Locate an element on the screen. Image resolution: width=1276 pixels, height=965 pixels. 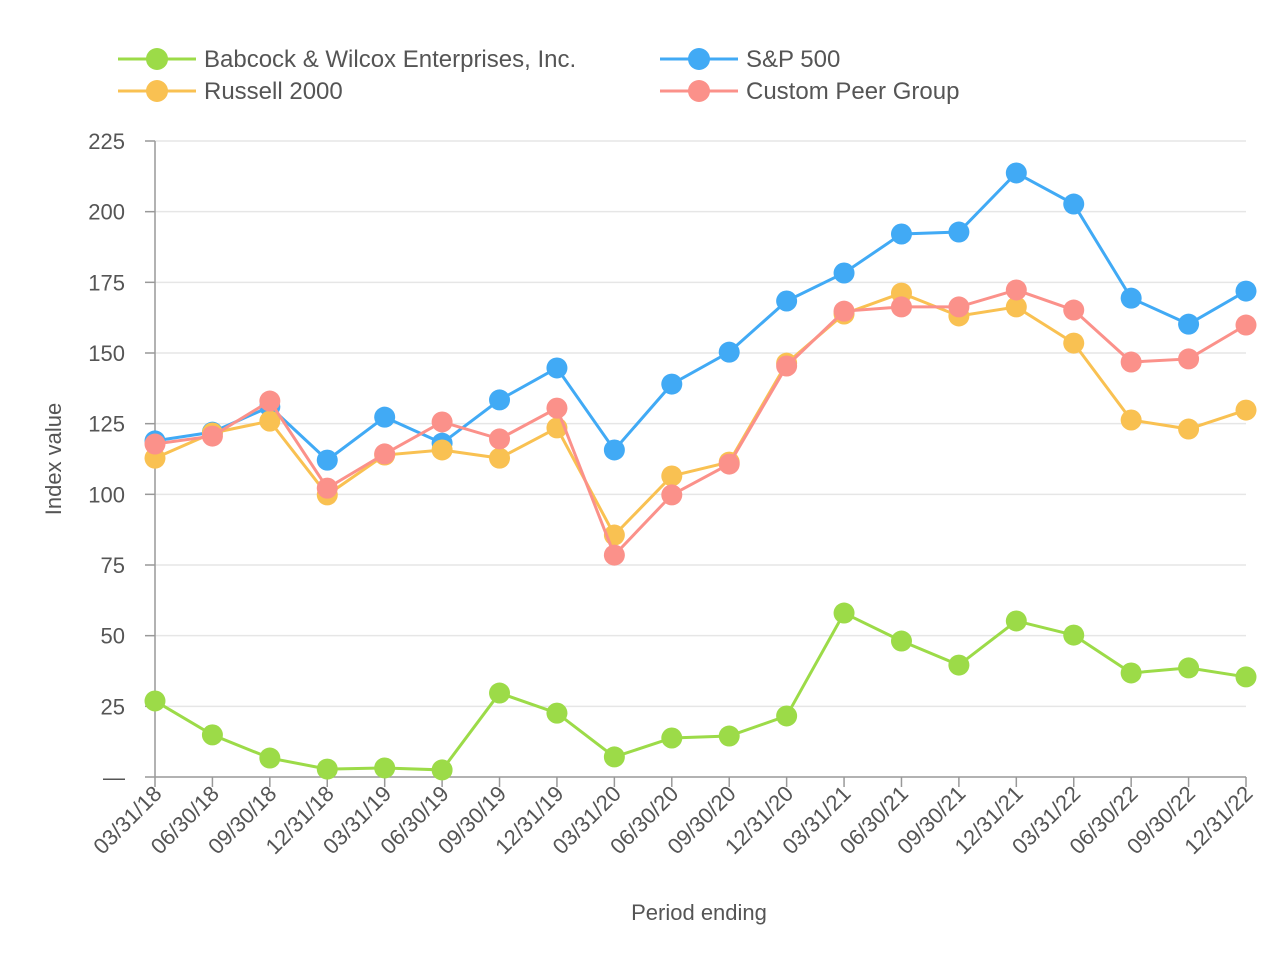
legend-item: Babcock & Wilcox Enterprises, Inc. is located at coordinates (347, 59).